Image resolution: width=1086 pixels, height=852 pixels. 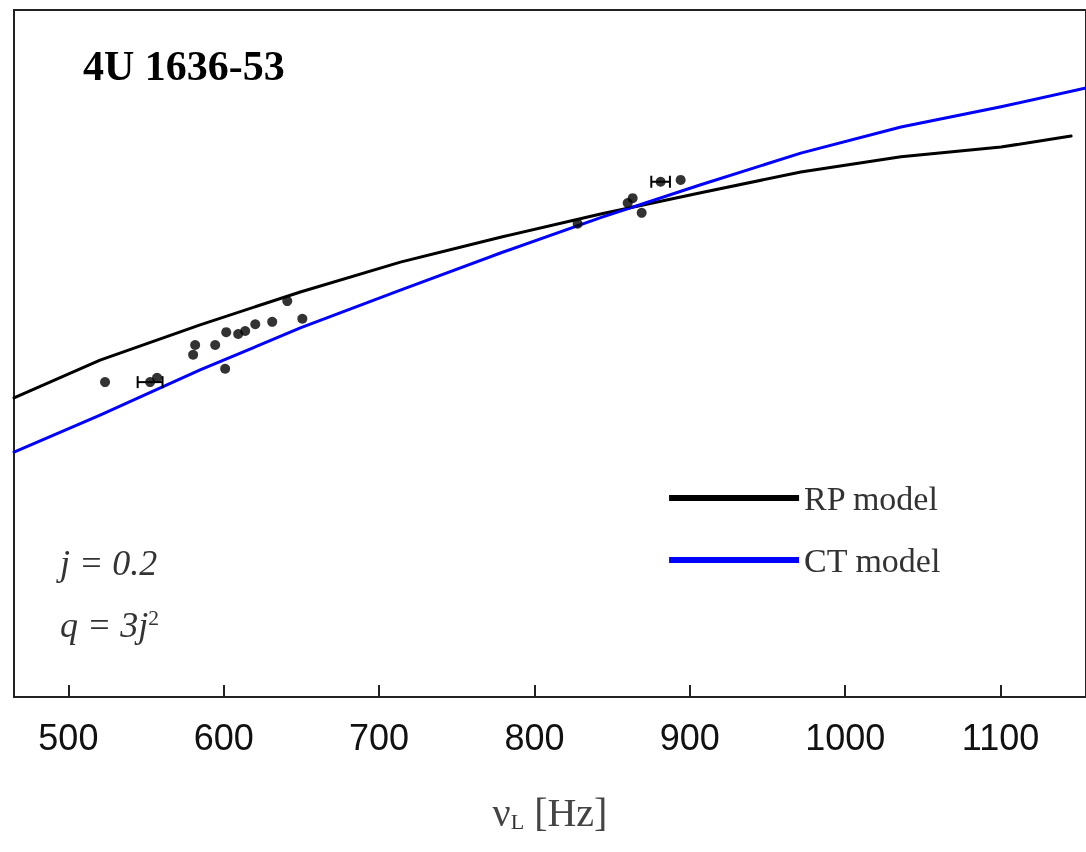 I want to click on x-tick-label: 600, so click(x=223, y=737).